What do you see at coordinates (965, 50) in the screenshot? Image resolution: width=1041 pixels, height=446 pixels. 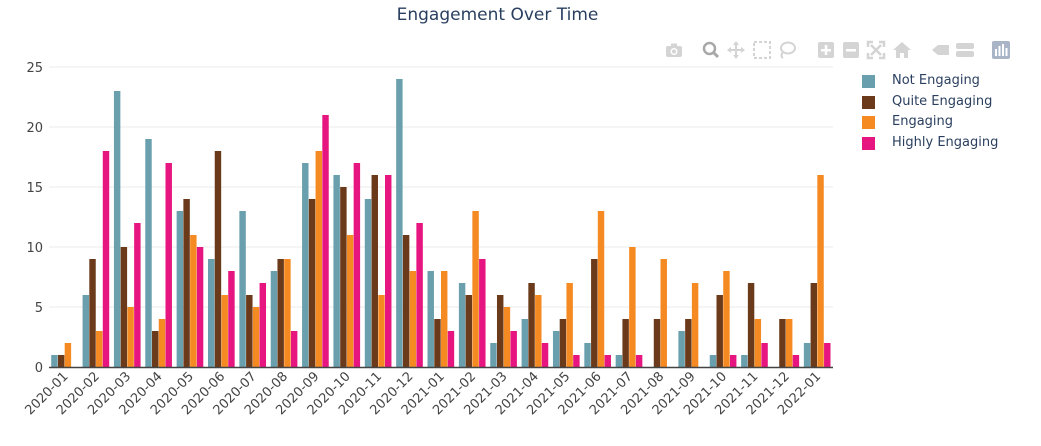 I see `compare-data-icon` at bounding box center [965, 50].